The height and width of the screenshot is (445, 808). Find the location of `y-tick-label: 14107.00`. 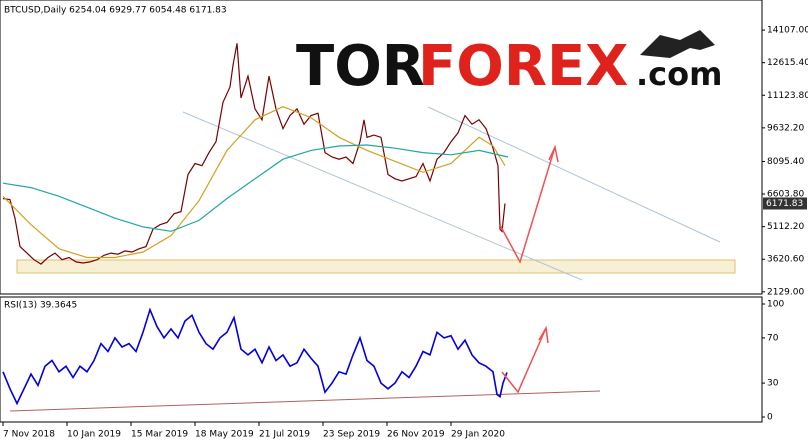

y-tick-label: 14107.00 is located at coordinates (787, 31).